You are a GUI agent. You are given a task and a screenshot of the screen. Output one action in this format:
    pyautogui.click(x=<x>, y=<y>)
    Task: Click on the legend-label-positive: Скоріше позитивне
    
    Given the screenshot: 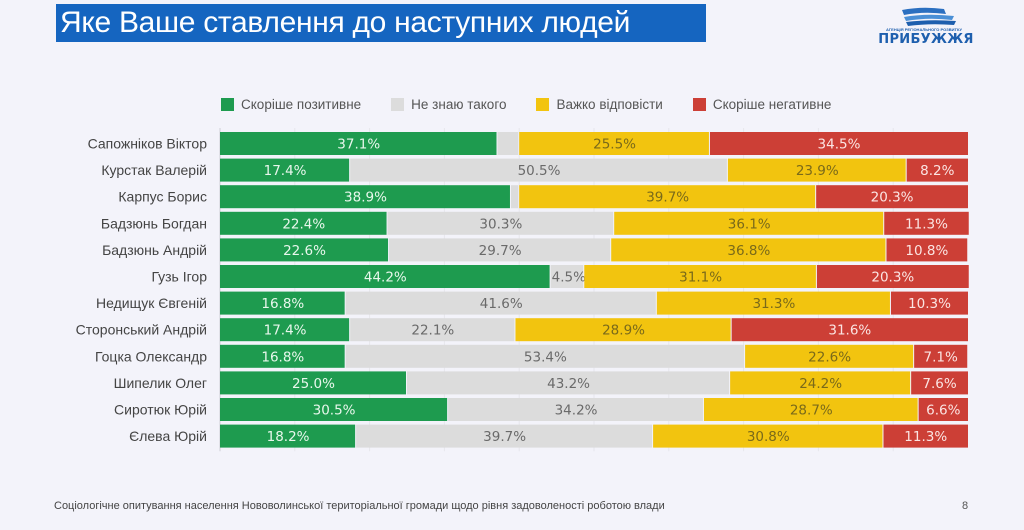 What is the action you would take?
    pyautogui.click(x=301, y=104)
    